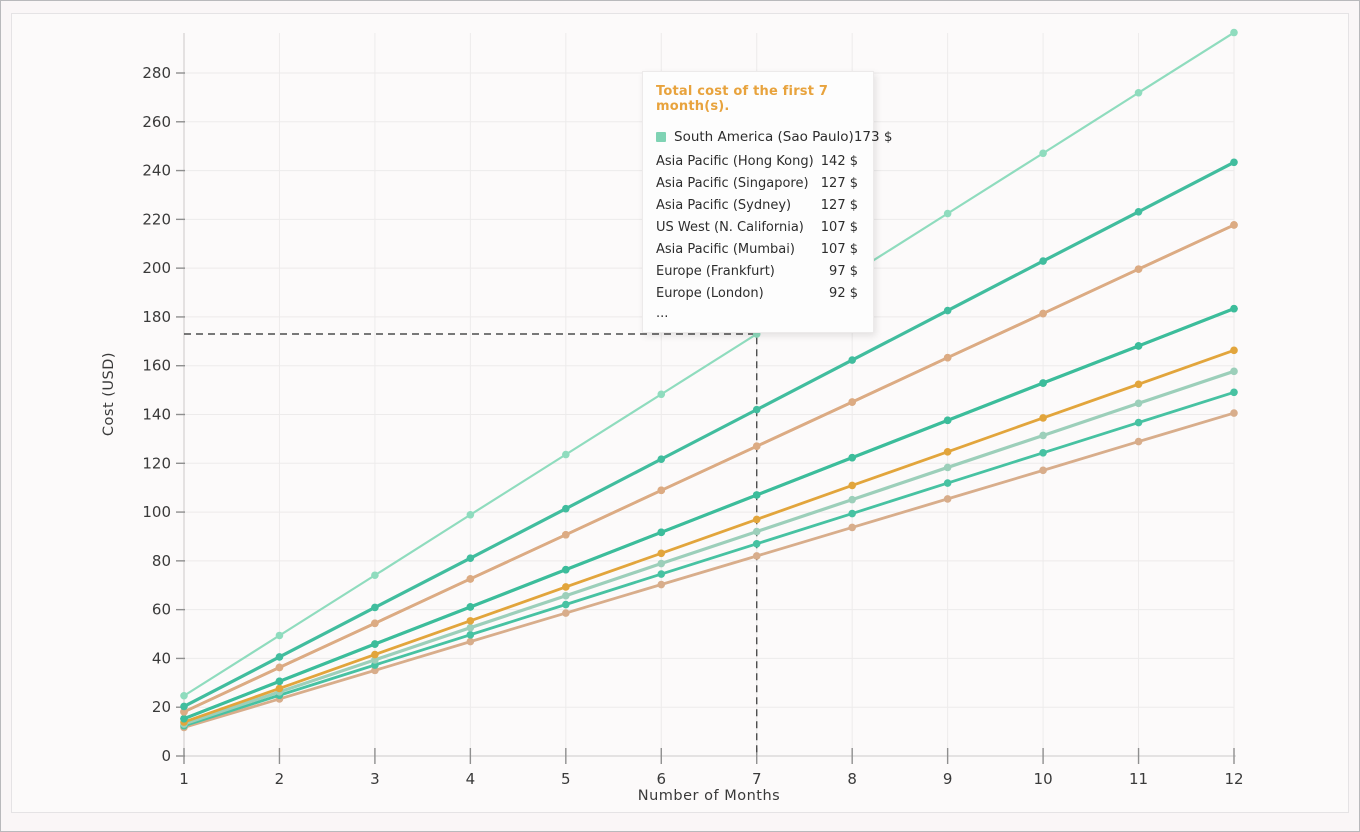 This screenshot has height=832, width=1360. What do you see at coordinates (709, 796) in the screenshot?
I see `x-axis-title: Number of Months` at bounding box center [709, 796].